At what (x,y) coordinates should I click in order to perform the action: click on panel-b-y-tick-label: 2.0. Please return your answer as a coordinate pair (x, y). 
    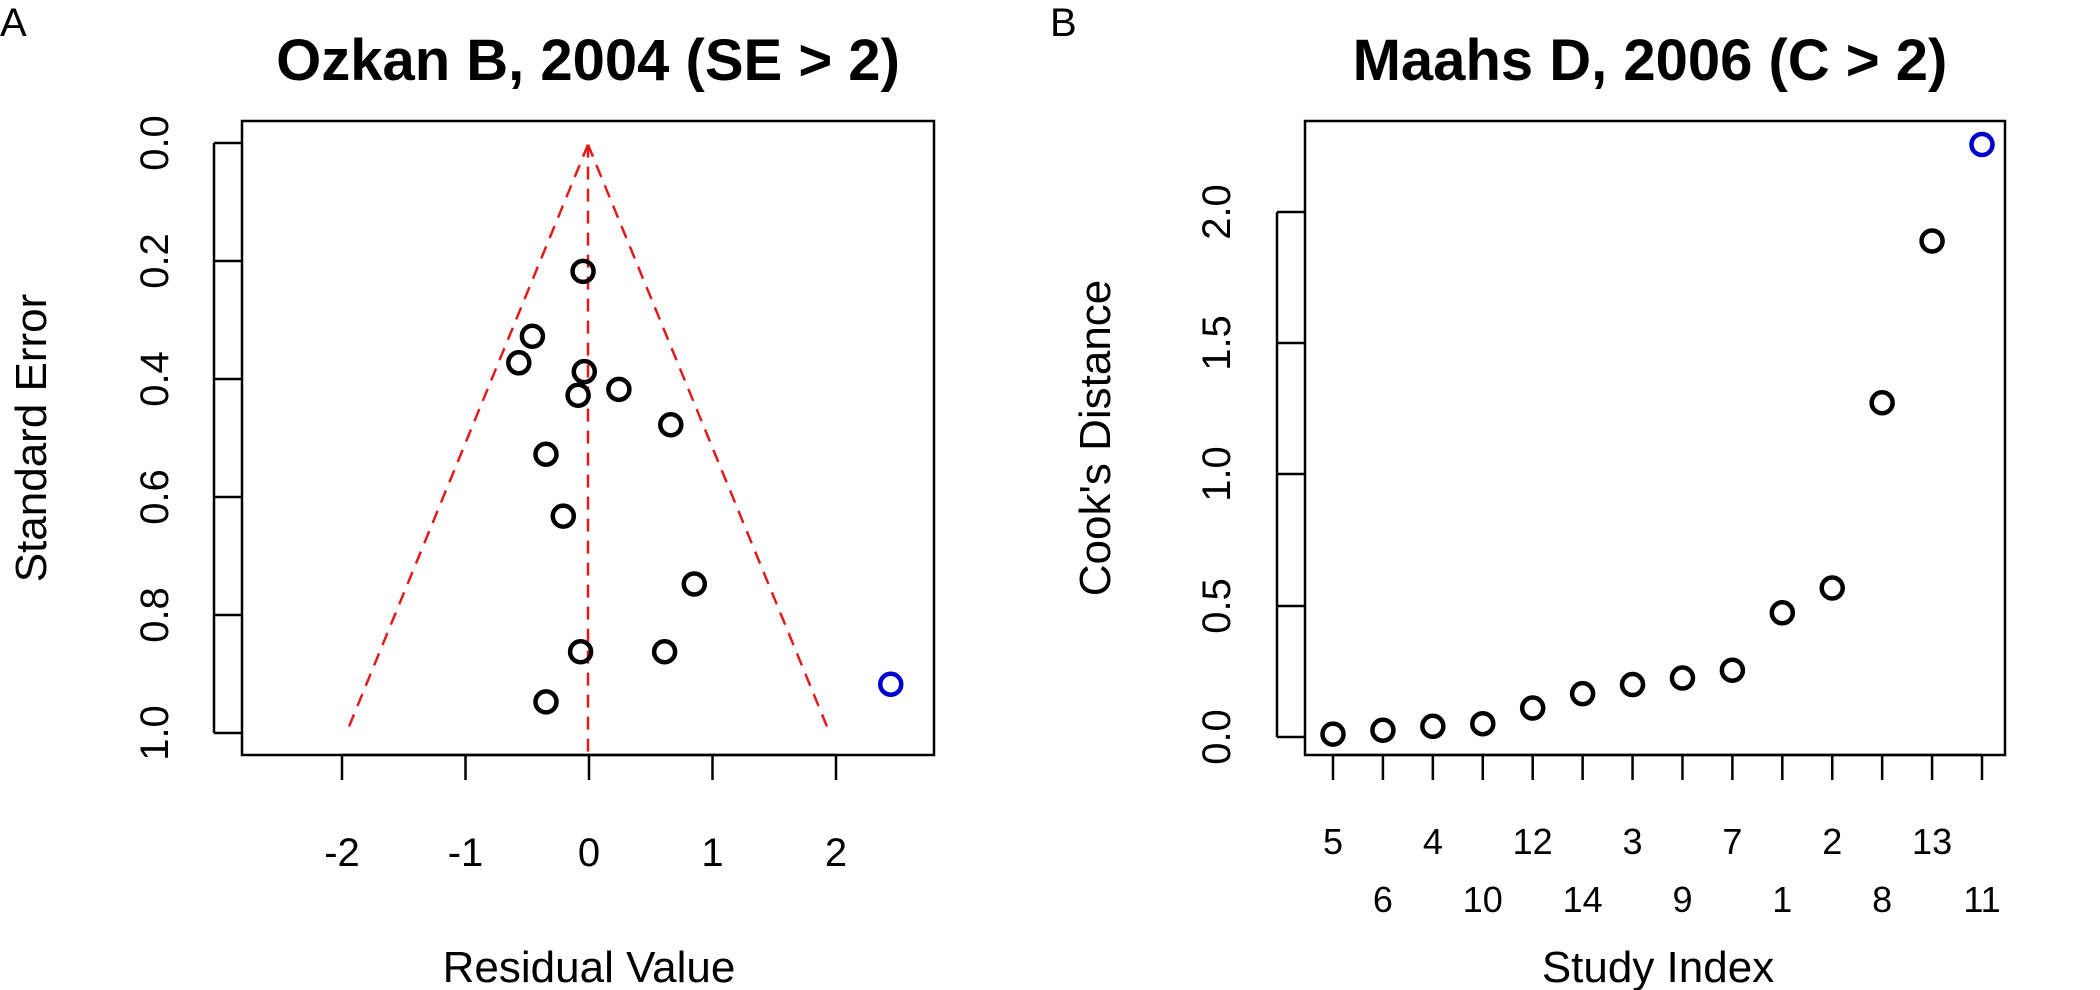
    Looking at the image, I should click on (1217, 212).